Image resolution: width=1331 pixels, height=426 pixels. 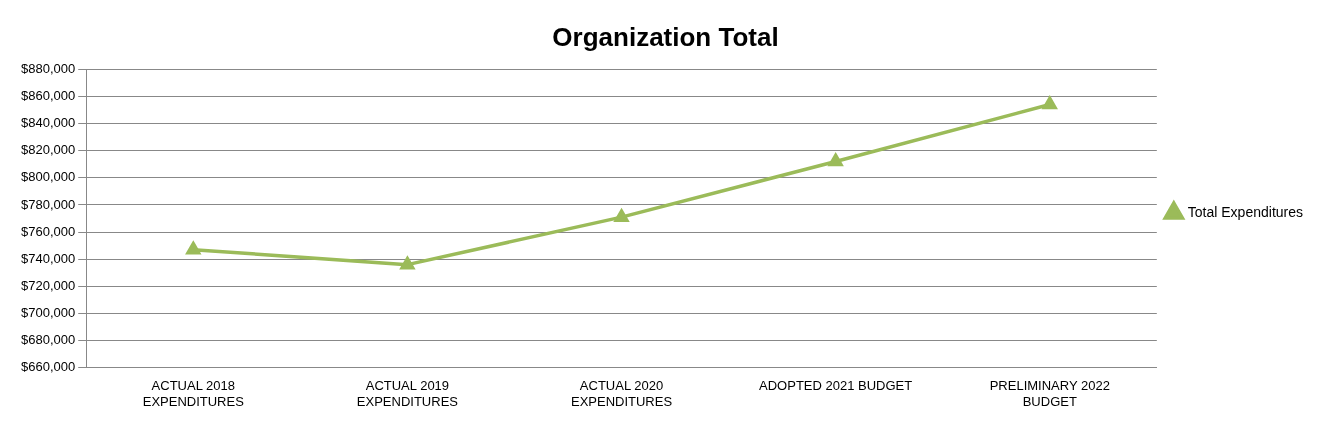 I want to click on y-tick-label: $800,000, so click(x=48, y=177).